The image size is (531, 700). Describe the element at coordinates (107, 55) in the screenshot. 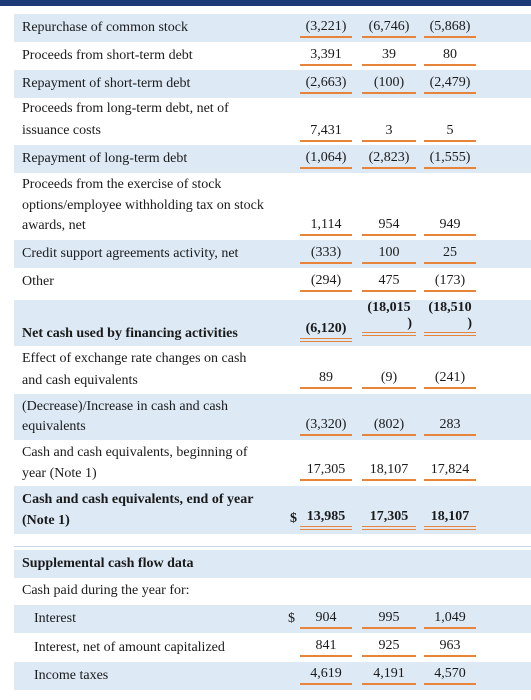

I see `row-label: Proceeds from short-term debt` at that location.